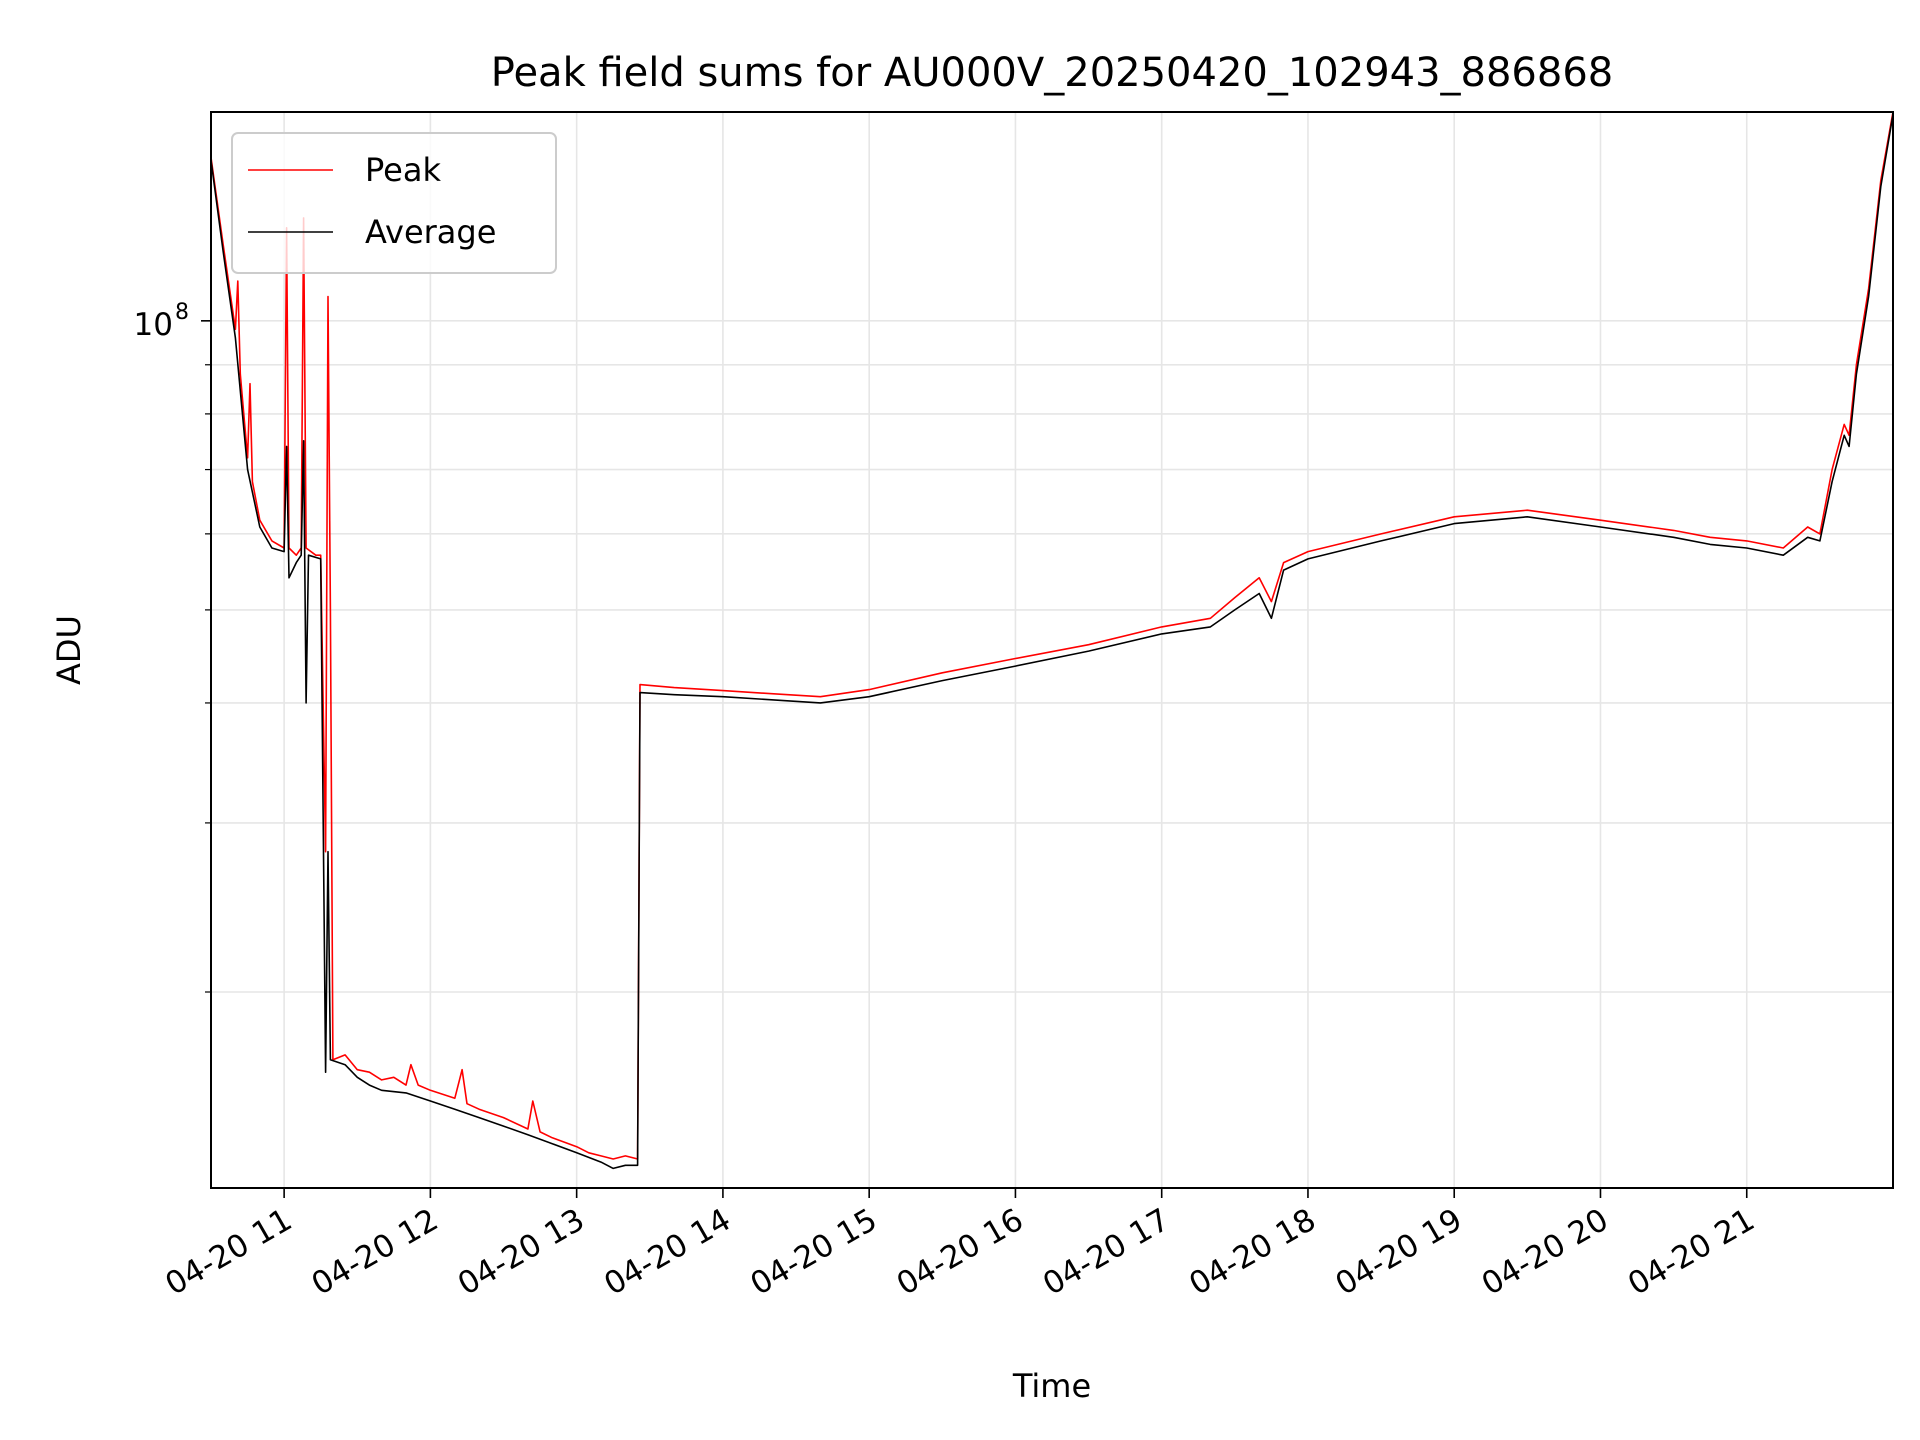  I want to click on legend-peak-label: Peak, so click(403, 170).